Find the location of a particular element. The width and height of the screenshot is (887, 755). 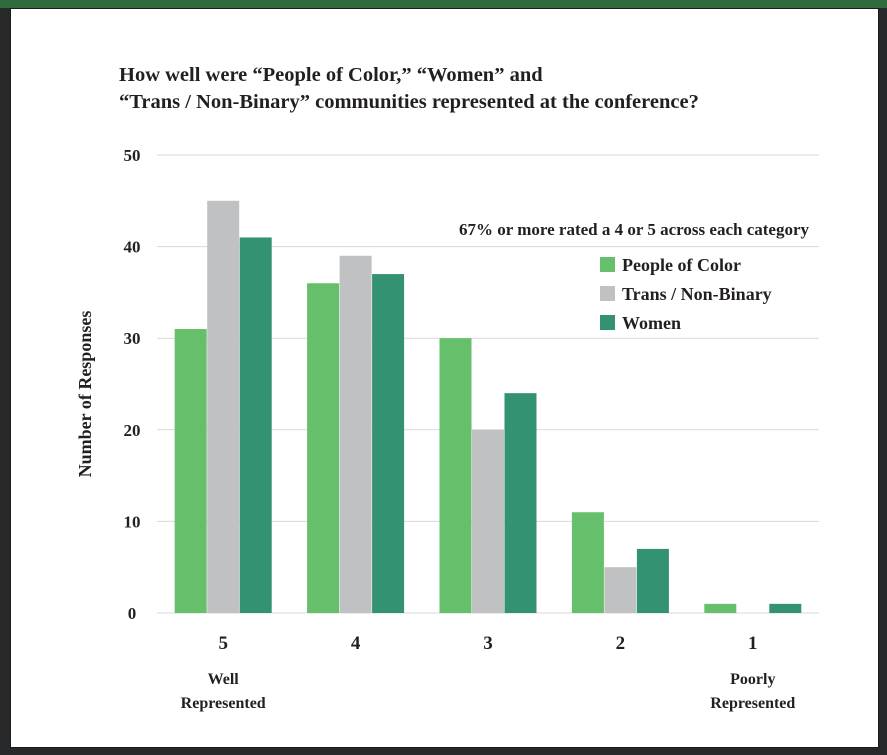

y-tick-label: 40 is located at coordinates (132, 247).